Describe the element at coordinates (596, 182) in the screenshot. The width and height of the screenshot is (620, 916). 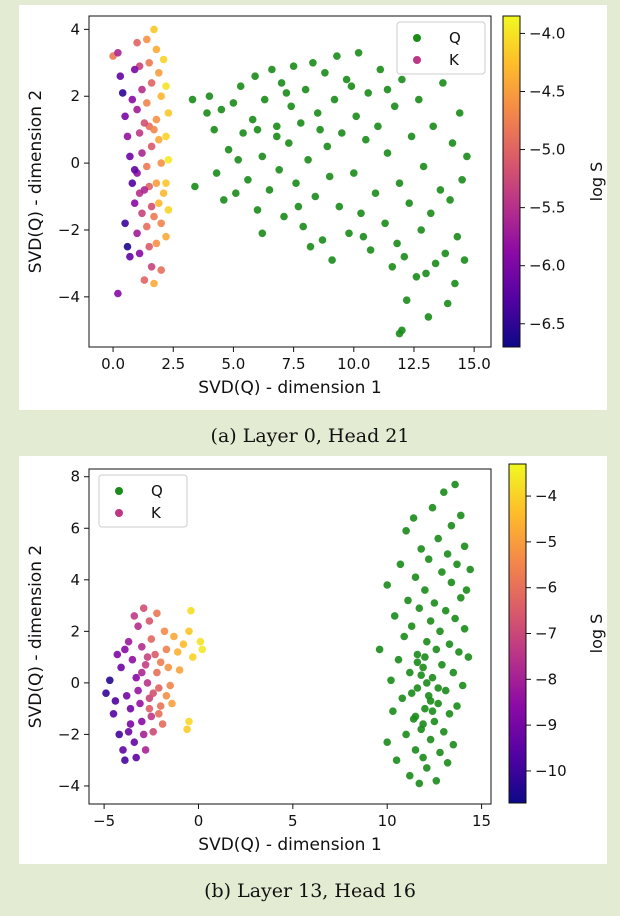
I see `colorbar-label: log S` at that location.